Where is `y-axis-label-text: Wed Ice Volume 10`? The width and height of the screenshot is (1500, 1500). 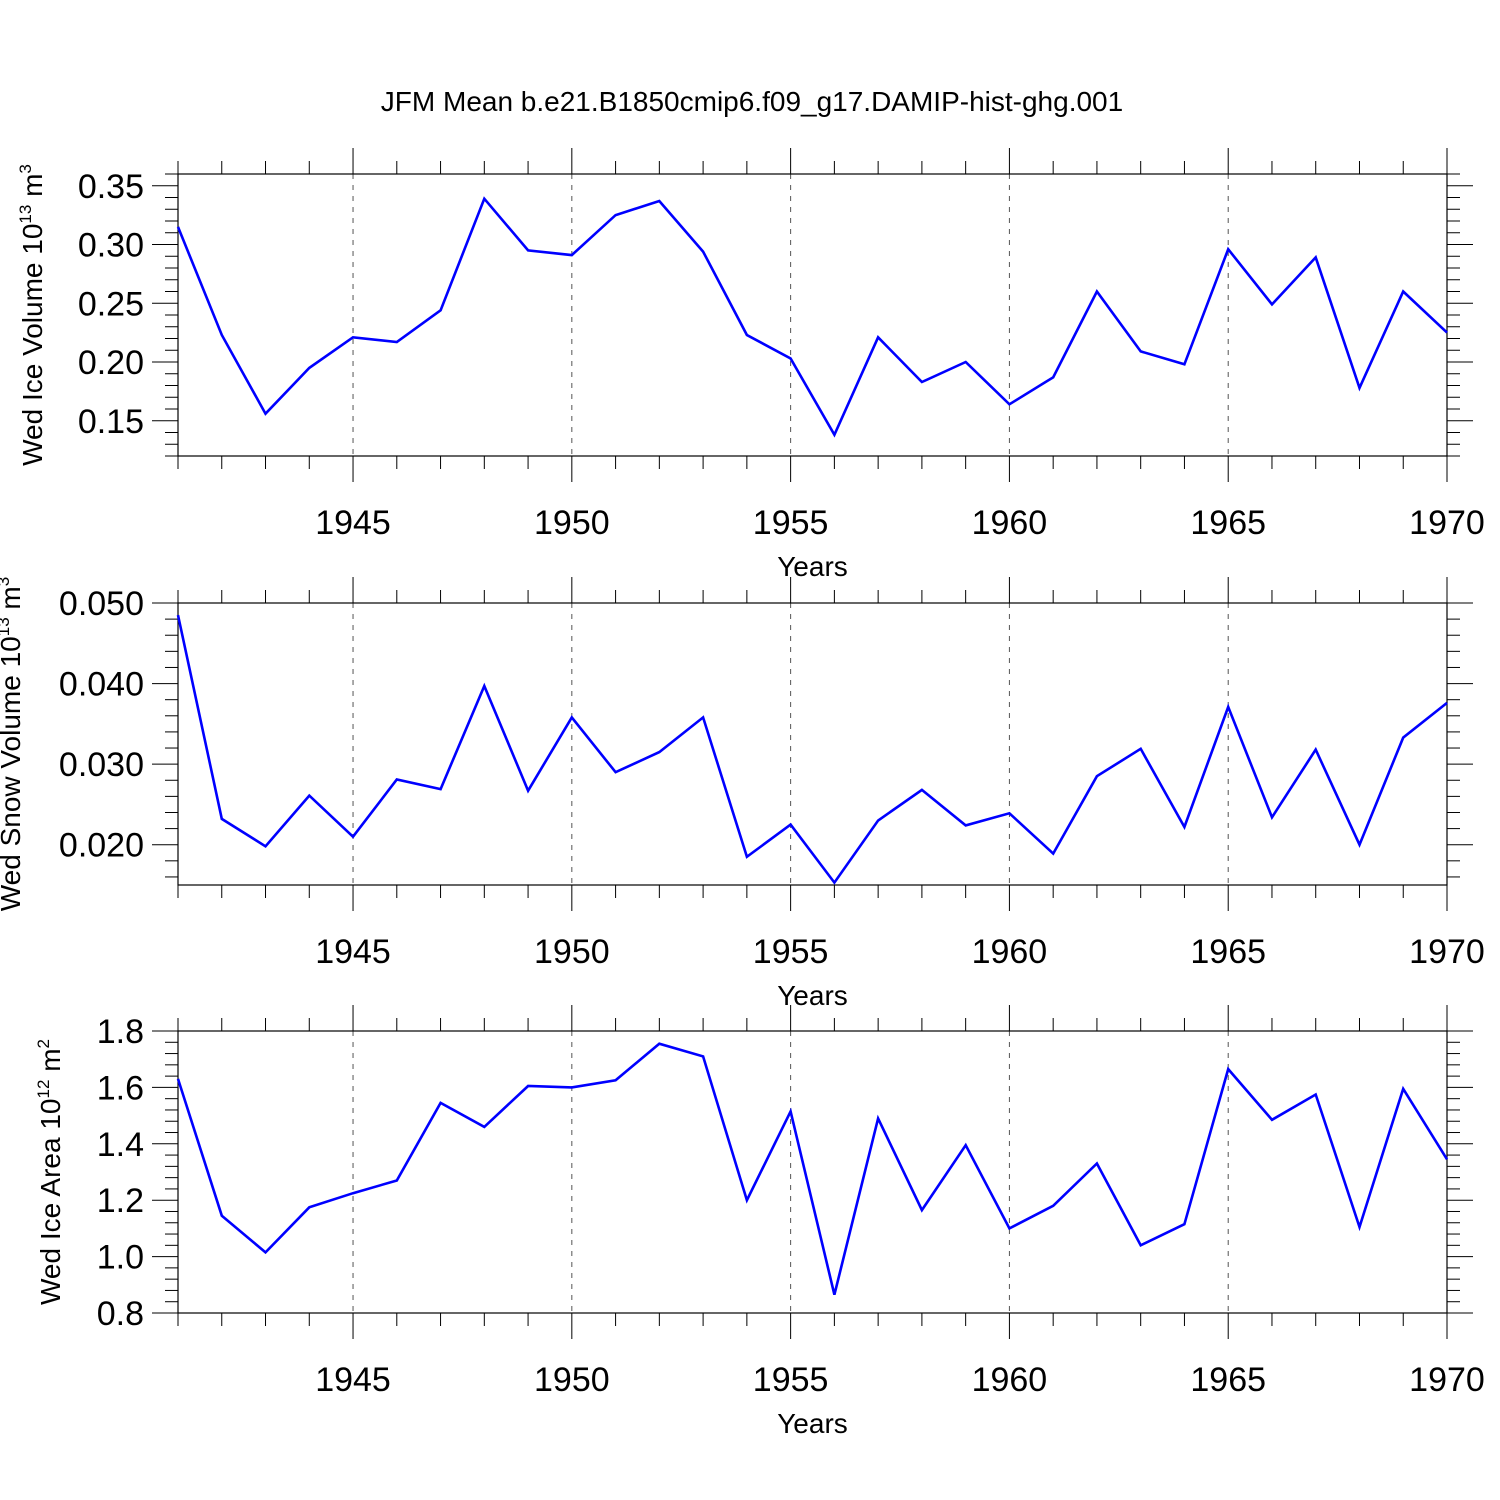
y-axis-label-text: Wed Ice Volume 10 is located at coordinates (32, 345).